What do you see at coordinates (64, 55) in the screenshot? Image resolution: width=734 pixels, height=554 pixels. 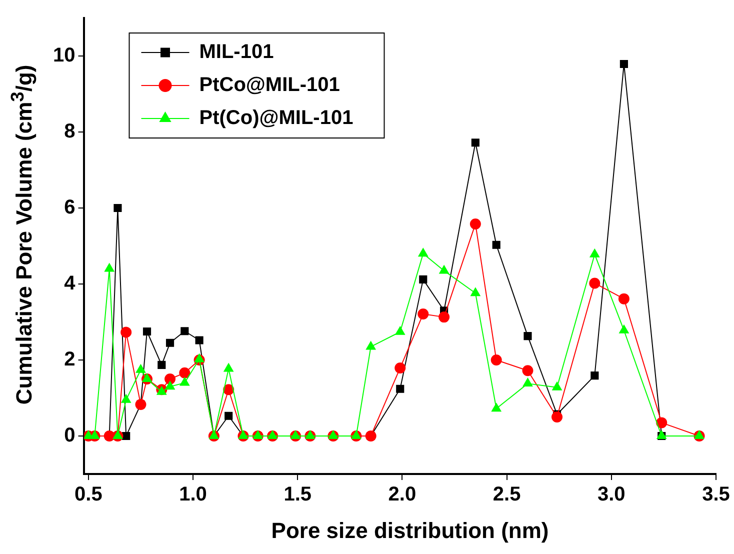 I see `y-tick-label: 10` at bounding box center [64, 55].